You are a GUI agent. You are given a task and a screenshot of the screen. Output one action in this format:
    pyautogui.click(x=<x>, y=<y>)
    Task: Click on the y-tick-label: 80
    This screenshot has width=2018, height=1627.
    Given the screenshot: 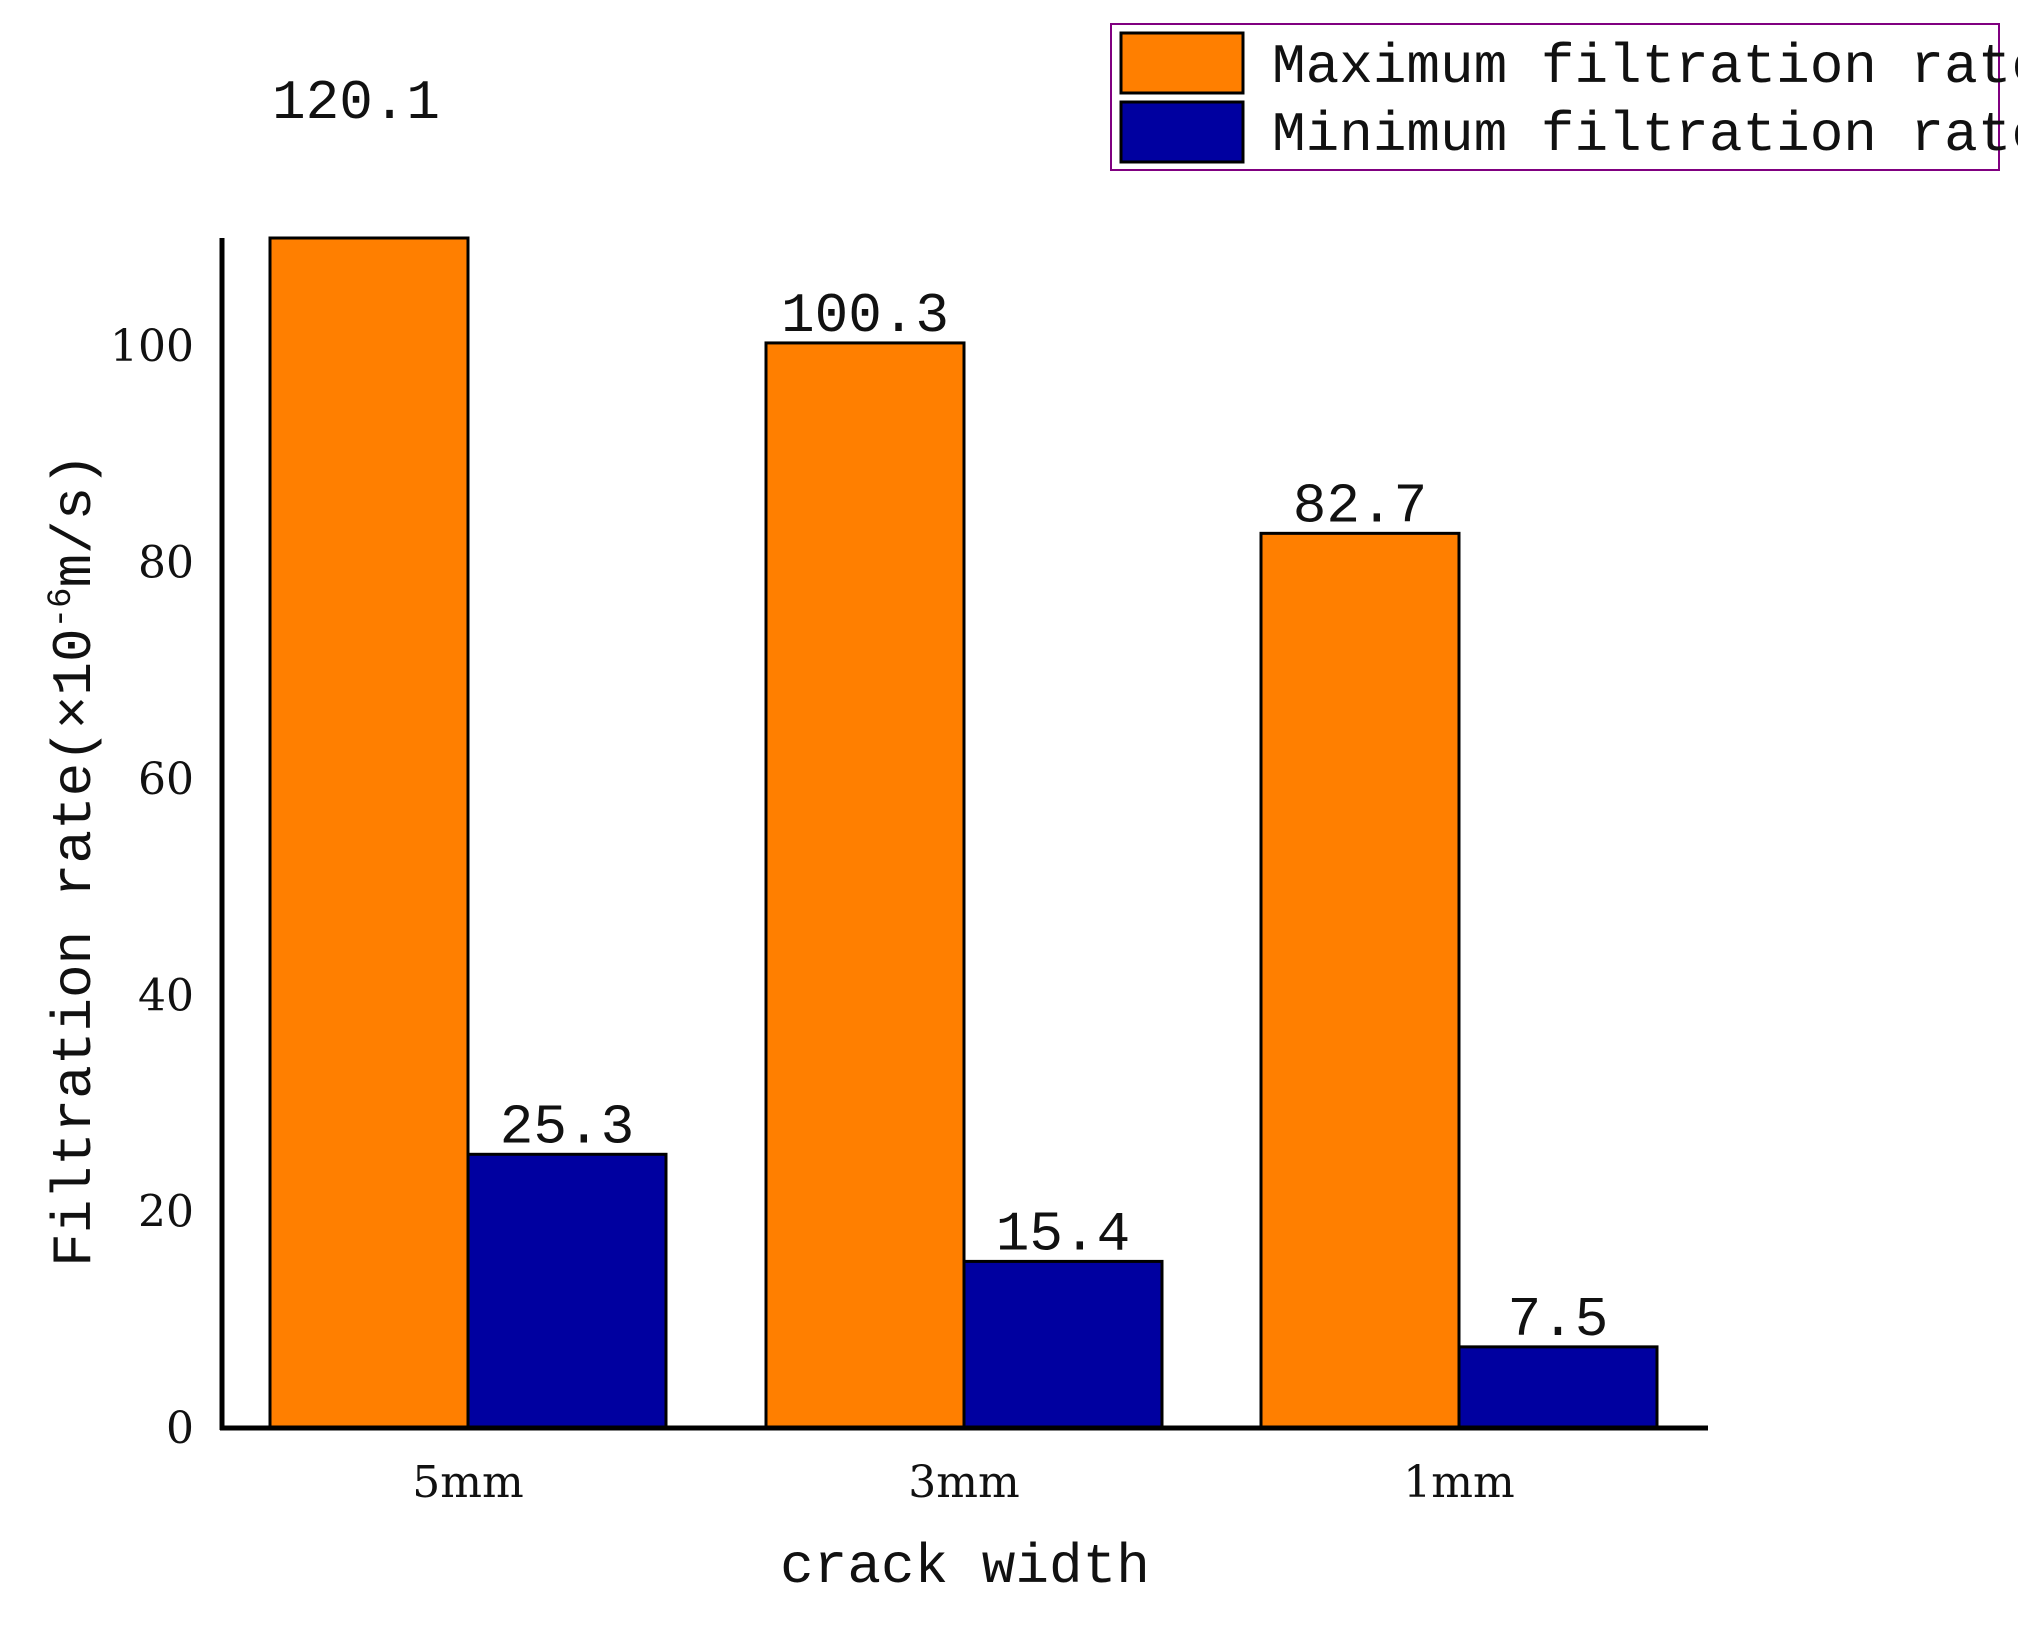 What is the action you would take?
    pyautogui.click(x=166, y=563)
    